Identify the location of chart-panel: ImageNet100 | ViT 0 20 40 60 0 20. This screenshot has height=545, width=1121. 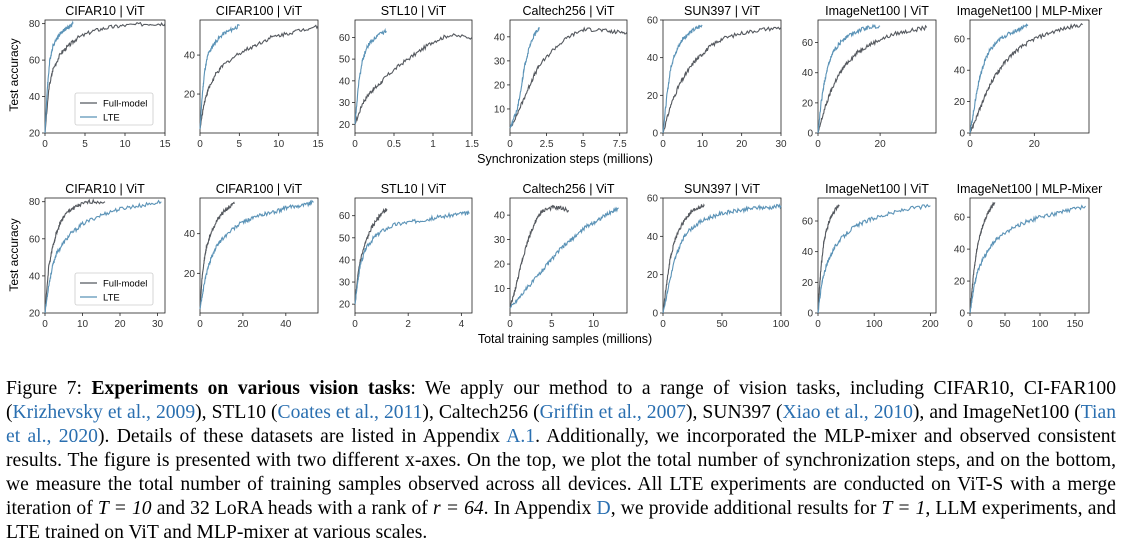
(869, 77).